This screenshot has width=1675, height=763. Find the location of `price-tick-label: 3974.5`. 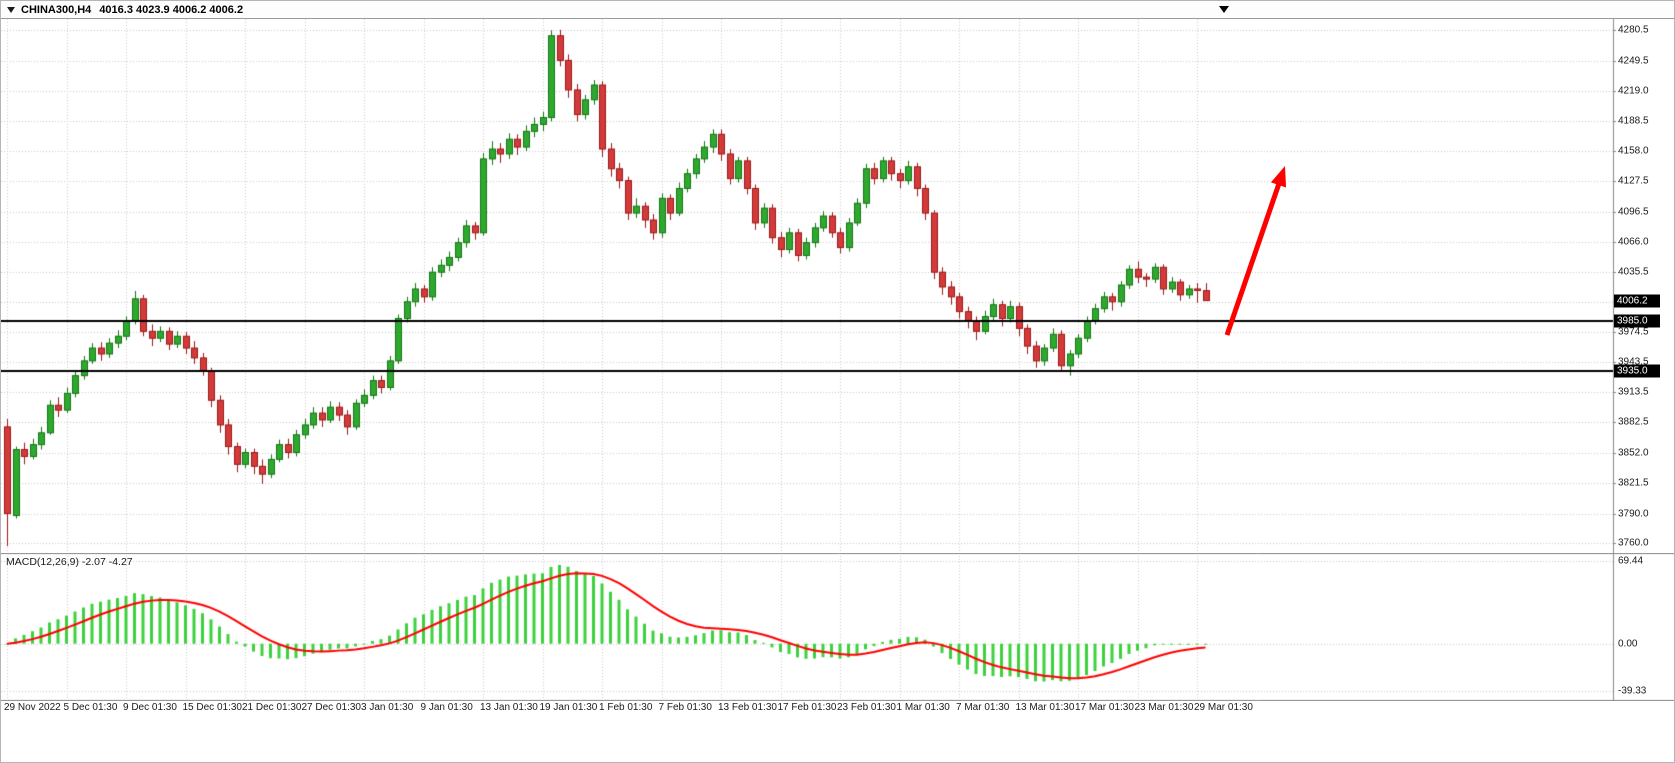

price-tick-label: 3974.5 is located at coordinates (1633, 332).